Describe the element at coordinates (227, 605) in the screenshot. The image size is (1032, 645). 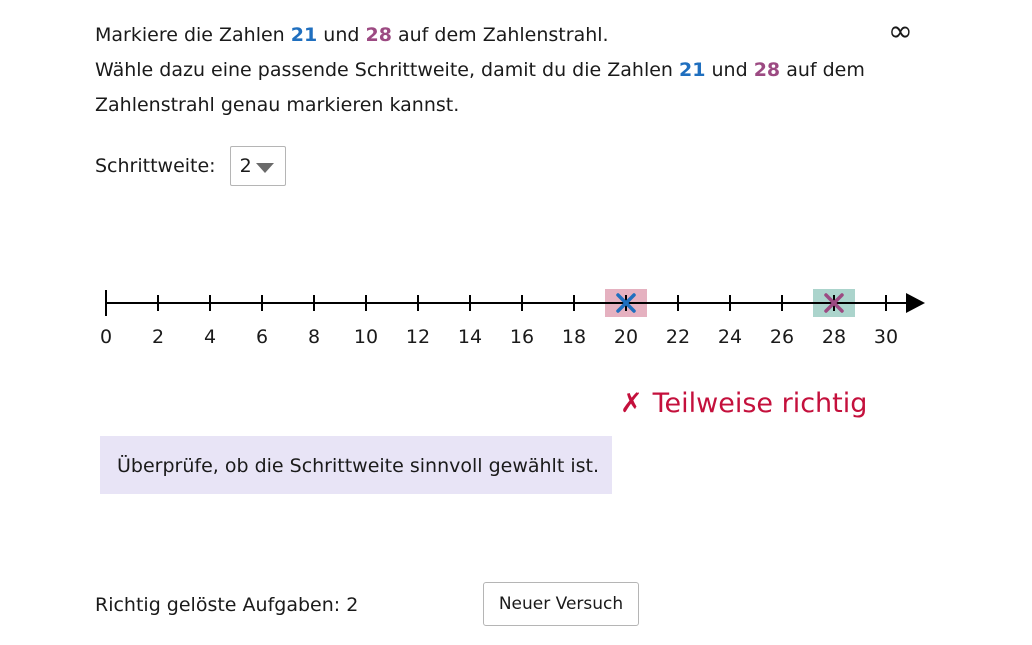
I see `solved-count: Richtig gelöste Aufgaben: 2` at that location.